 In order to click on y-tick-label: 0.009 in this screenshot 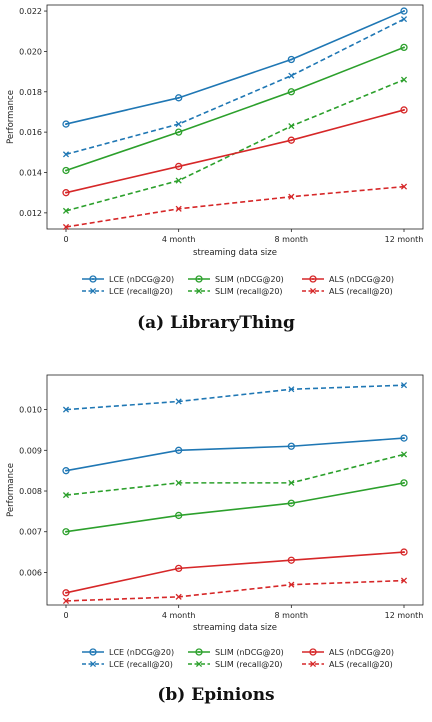, I will do `click(30, 450)`.